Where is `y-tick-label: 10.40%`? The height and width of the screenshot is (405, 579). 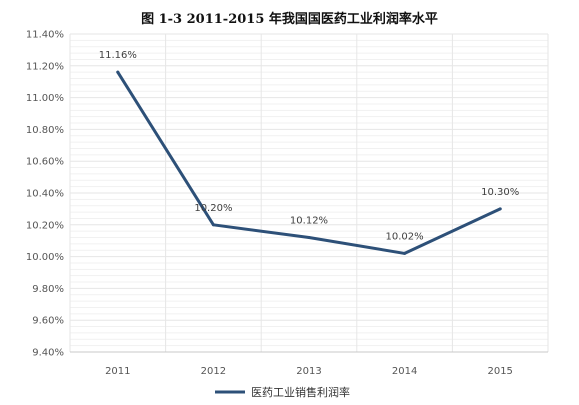
y-tick-label: 10.40% is located at coordinates (45, 194).